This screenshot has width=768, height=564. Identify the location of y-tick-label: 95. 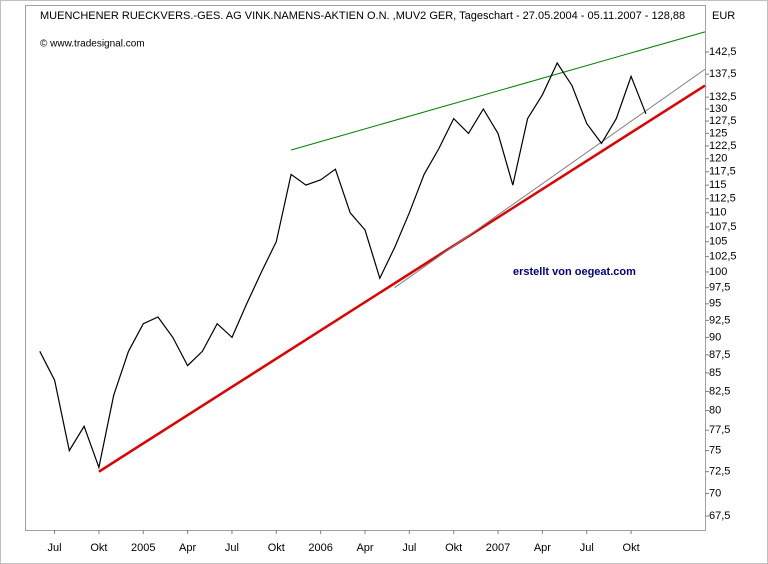
(715, 304).